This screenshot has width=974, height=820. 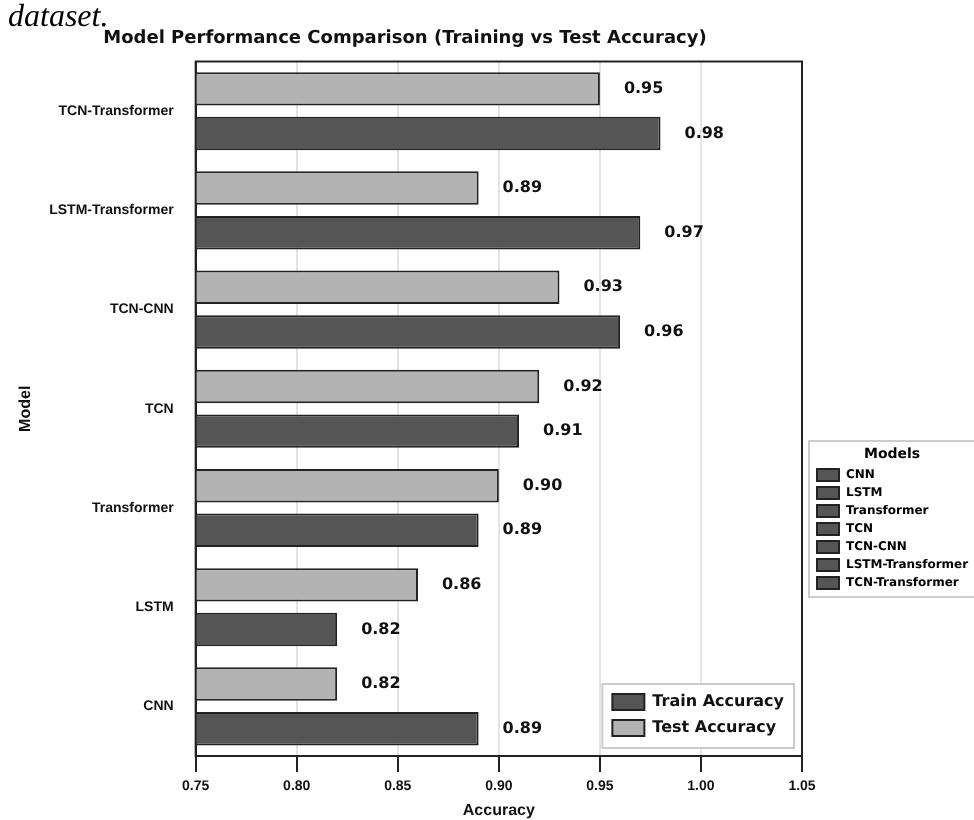 What do you see at coordinates (462, 584) in the screenshot?
I see `data-label: 0.86` at bounding box center [462, 584].